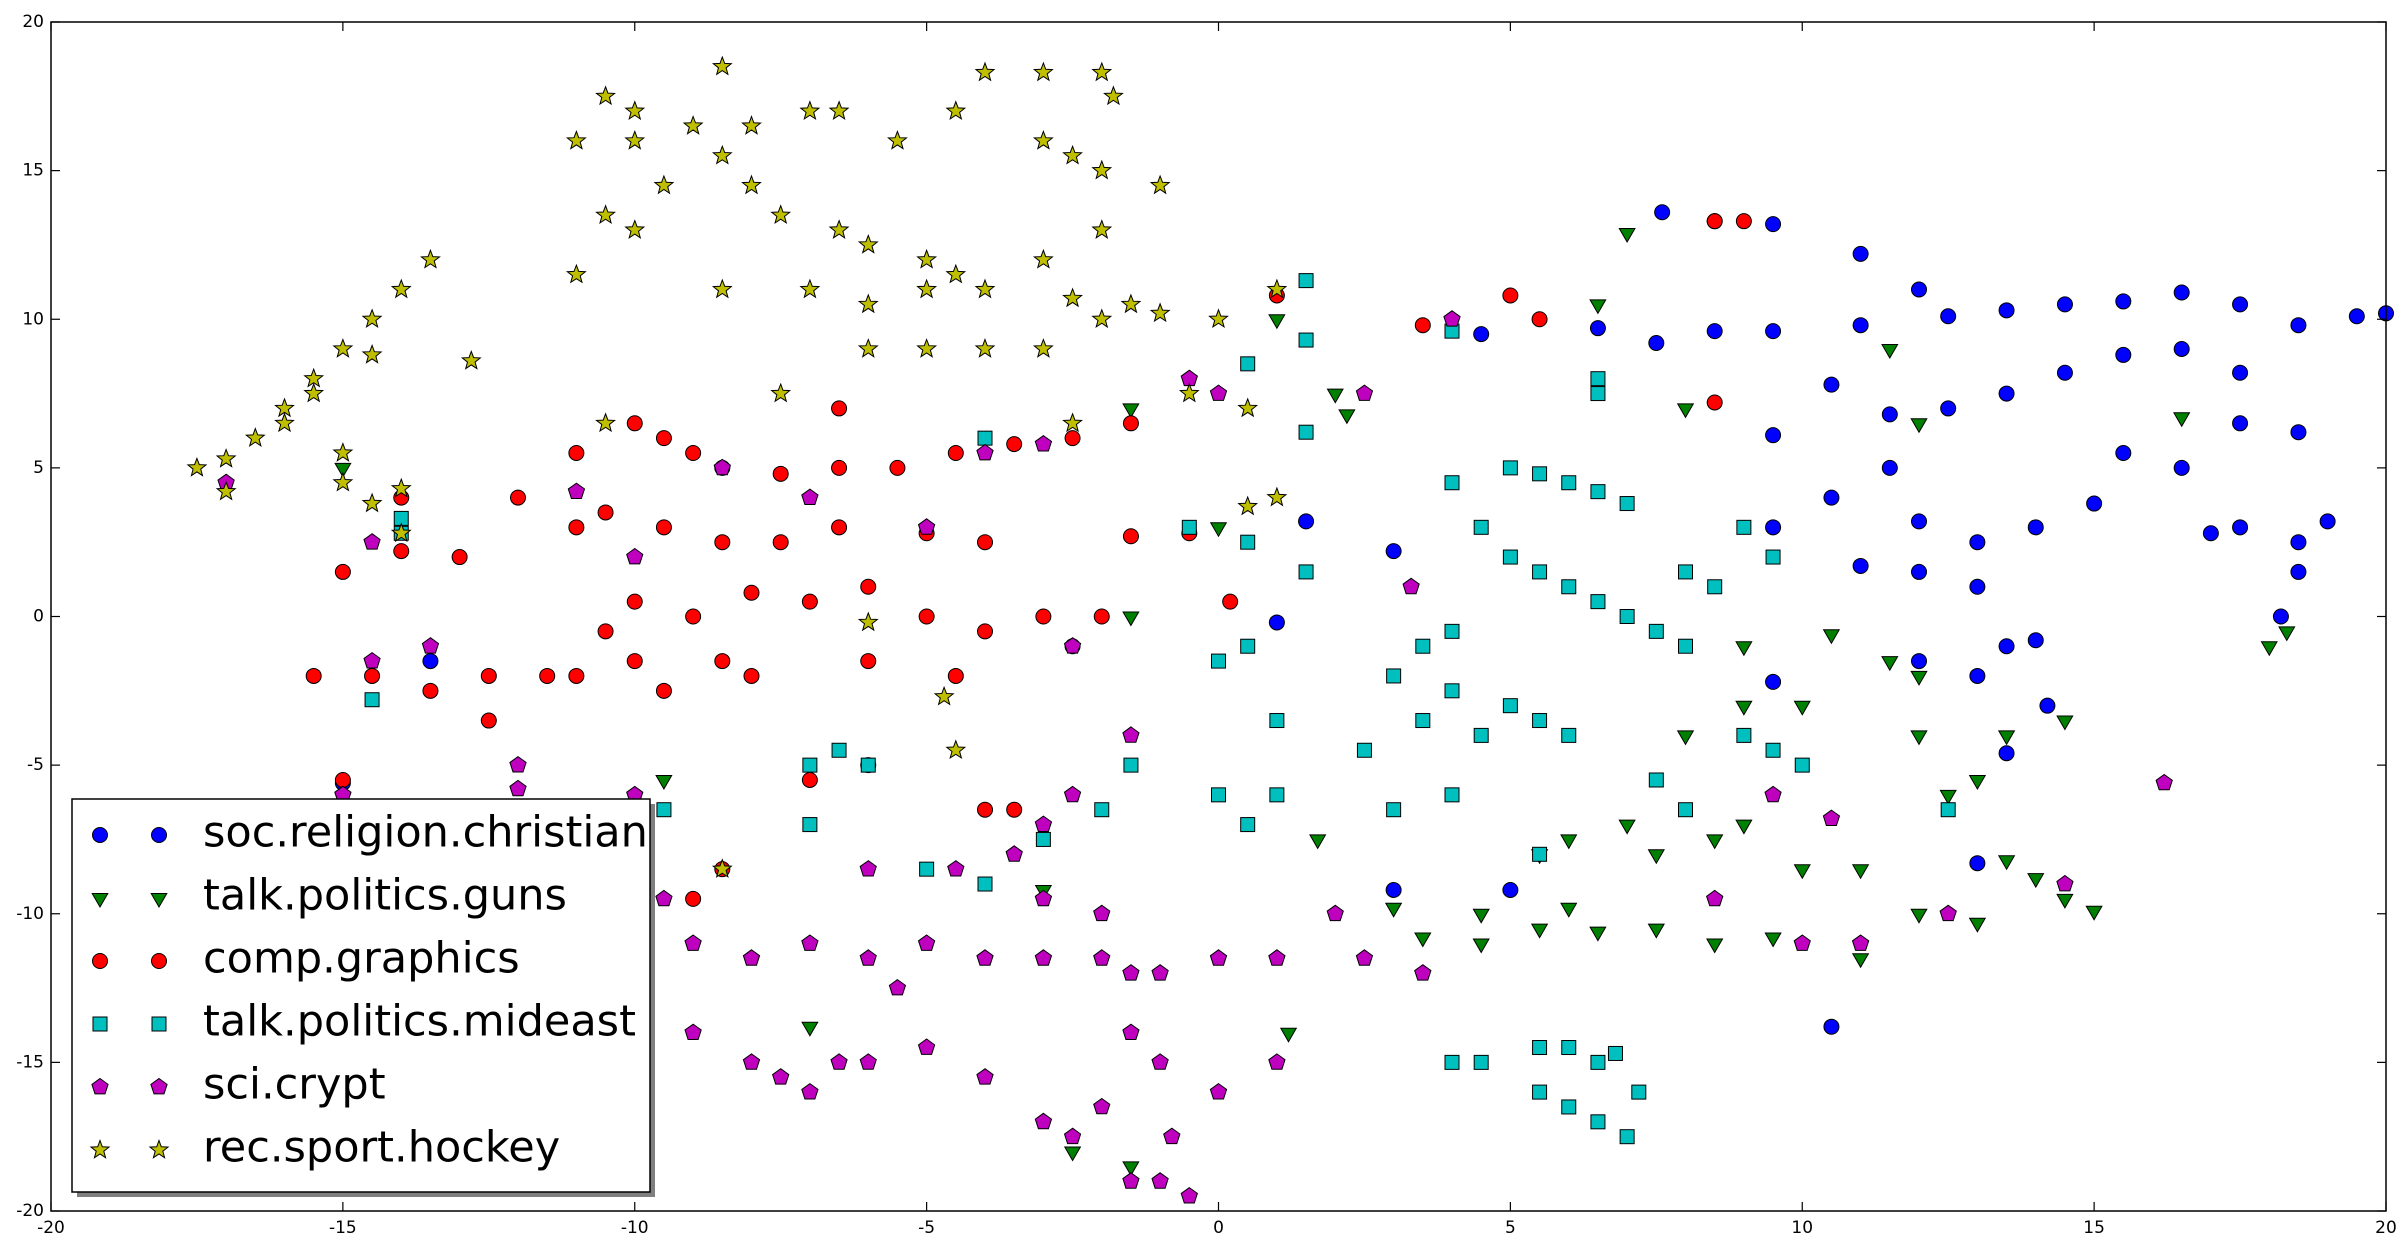 The height and width of the screenshot is (1243, 2400). I want to click on legend-box, so click(361, 995).